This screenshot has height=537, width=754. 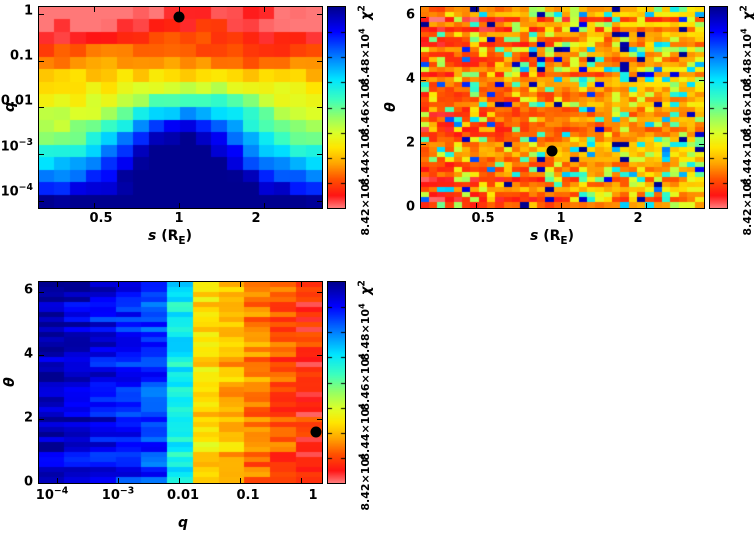 I want to click on ytick-label: 1, so click(x=28, y=11).